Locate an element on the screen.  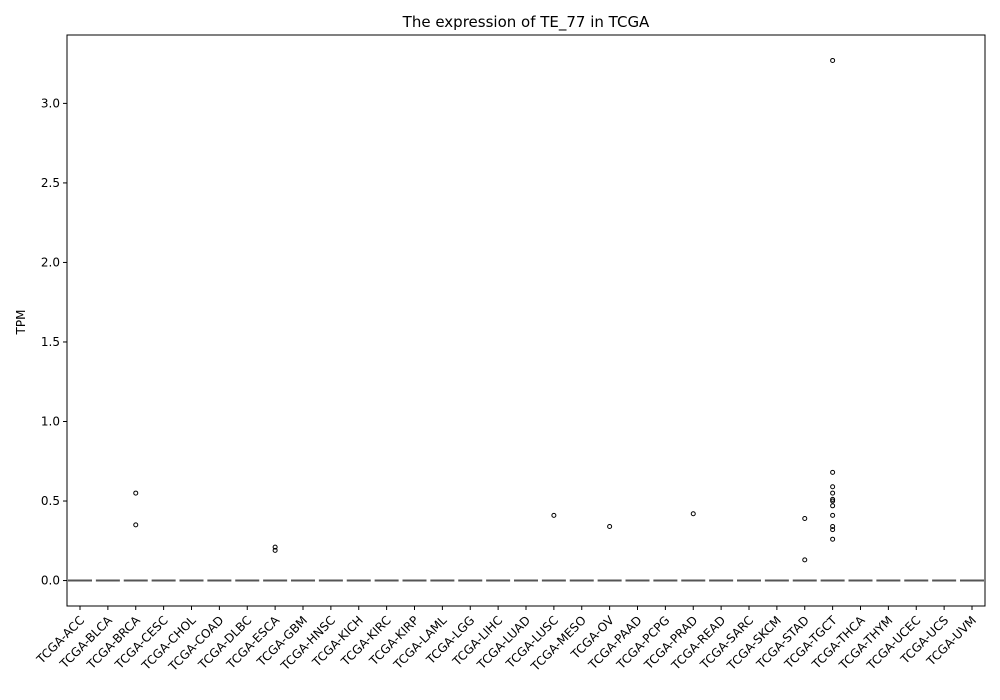
y-tick-label: 0.0 is located at coordinates (50, 581).